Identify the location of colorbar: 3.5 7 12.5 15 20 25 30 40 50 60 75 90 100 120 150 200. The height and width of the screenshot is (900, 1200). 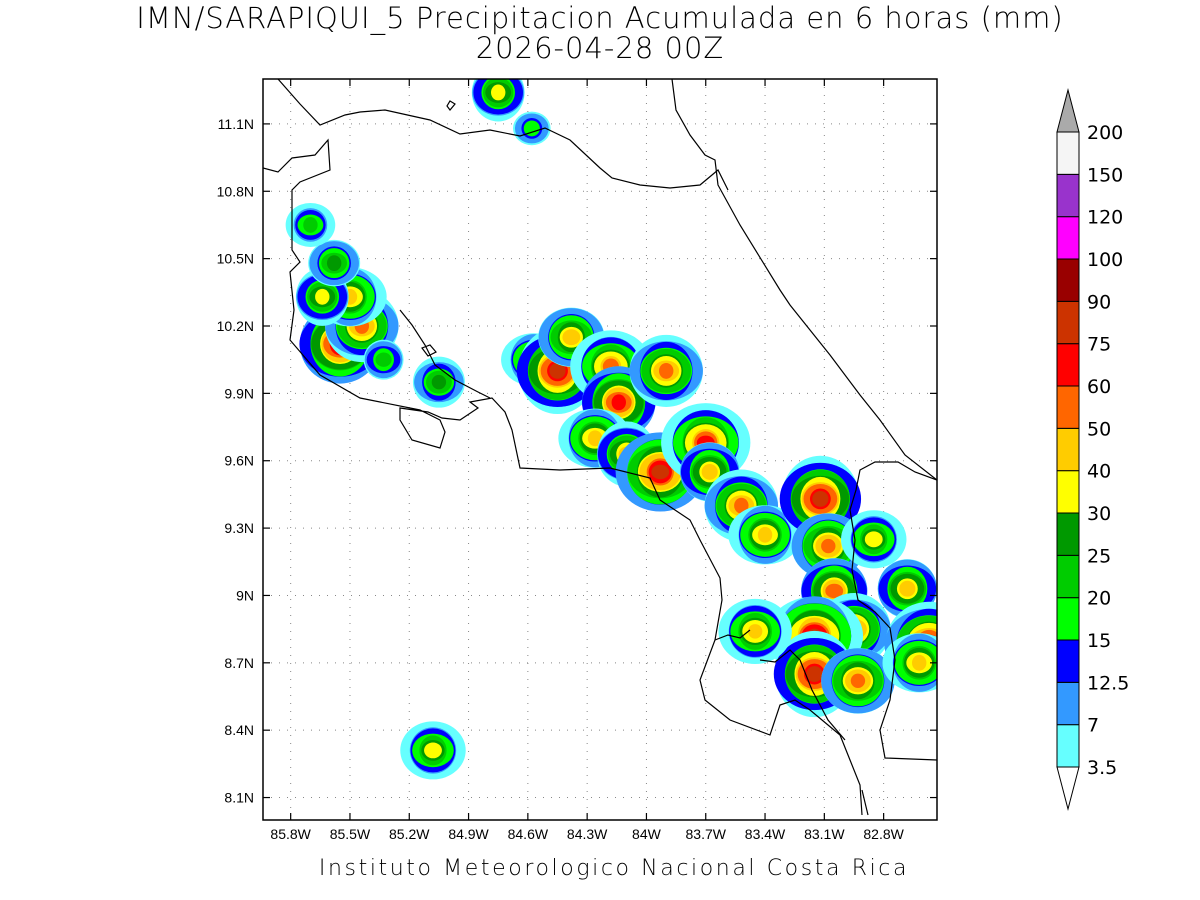
(1092, 449).